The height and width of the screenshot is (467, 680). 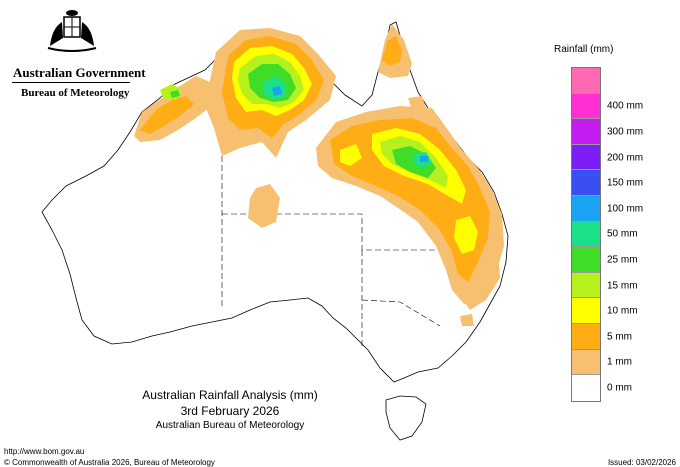 I want to click on tasmania, so click(x=406, y=418).